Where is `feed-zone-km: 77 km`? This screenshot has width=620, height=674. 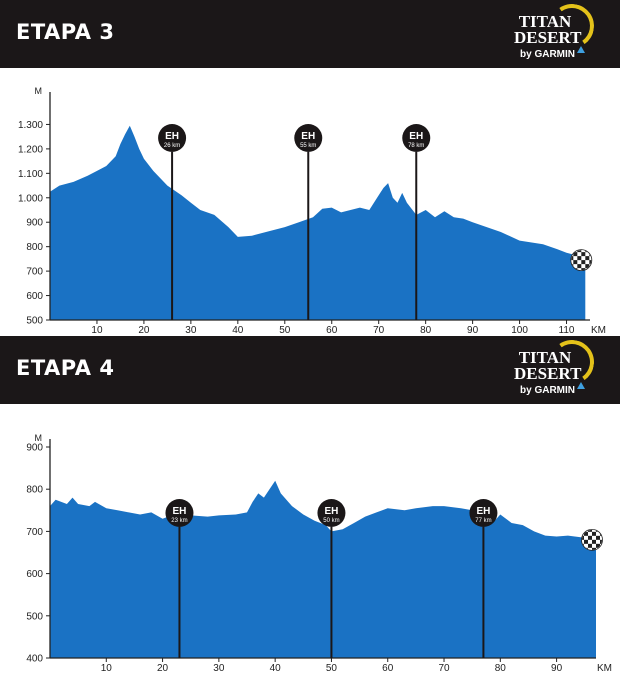 feed-zone-km: 77 km is located at coordinates (483, 521).